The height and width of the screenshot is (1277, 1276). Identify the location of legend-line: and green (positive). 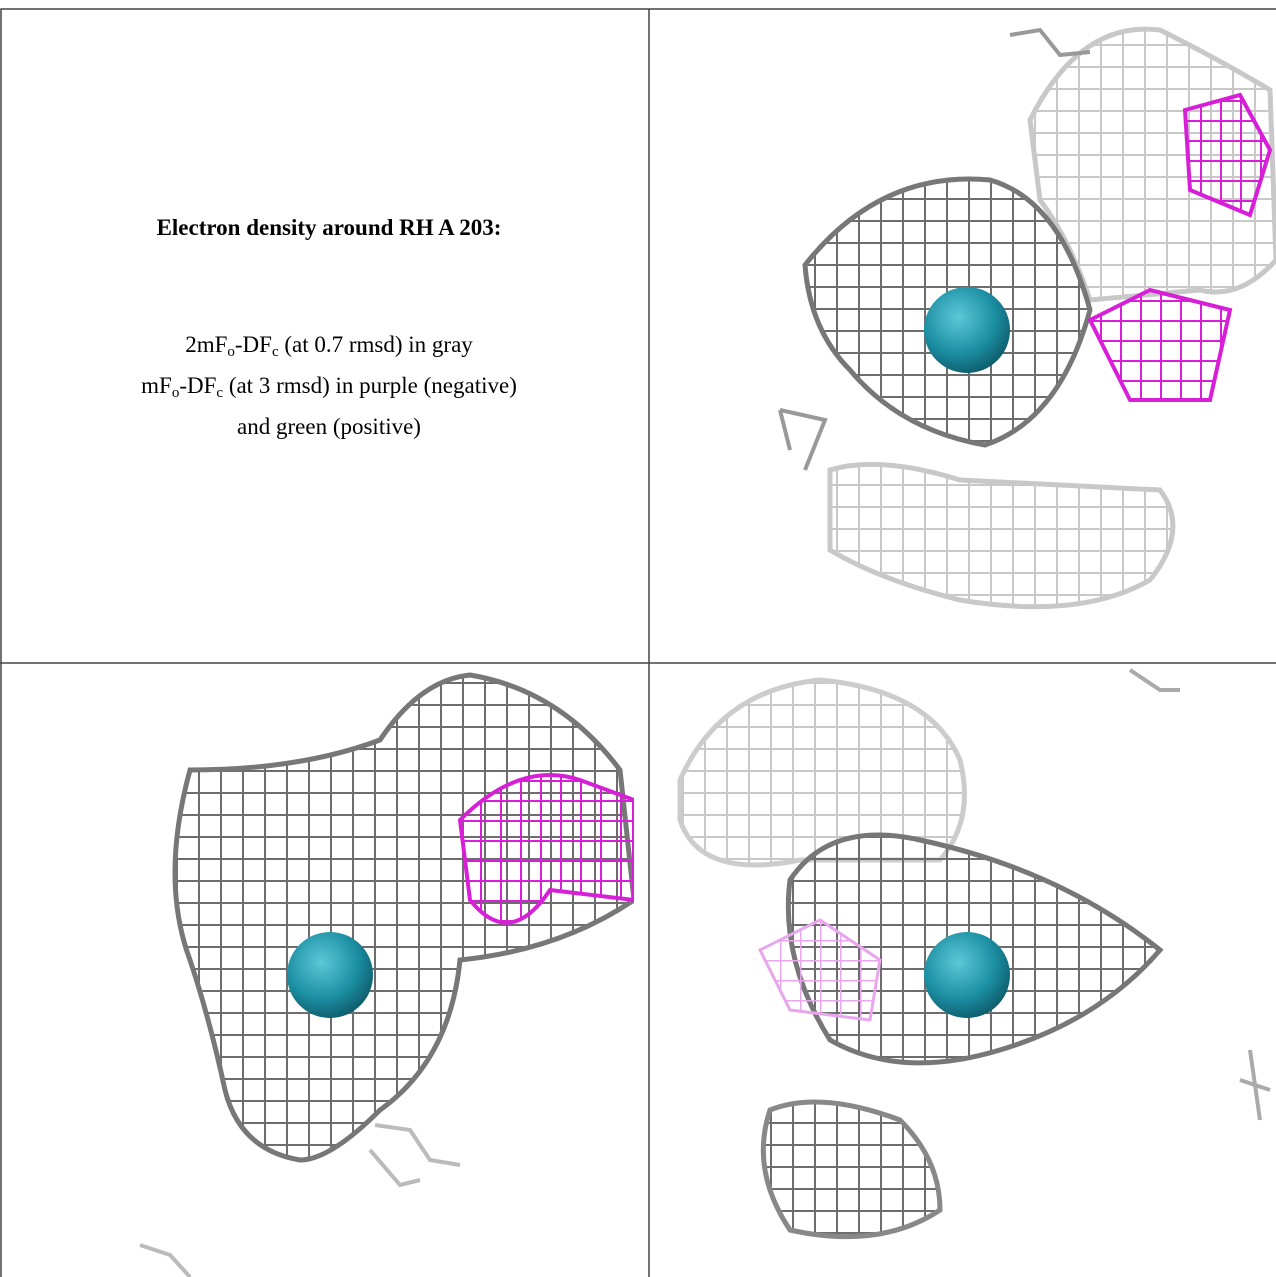
(329, 427).